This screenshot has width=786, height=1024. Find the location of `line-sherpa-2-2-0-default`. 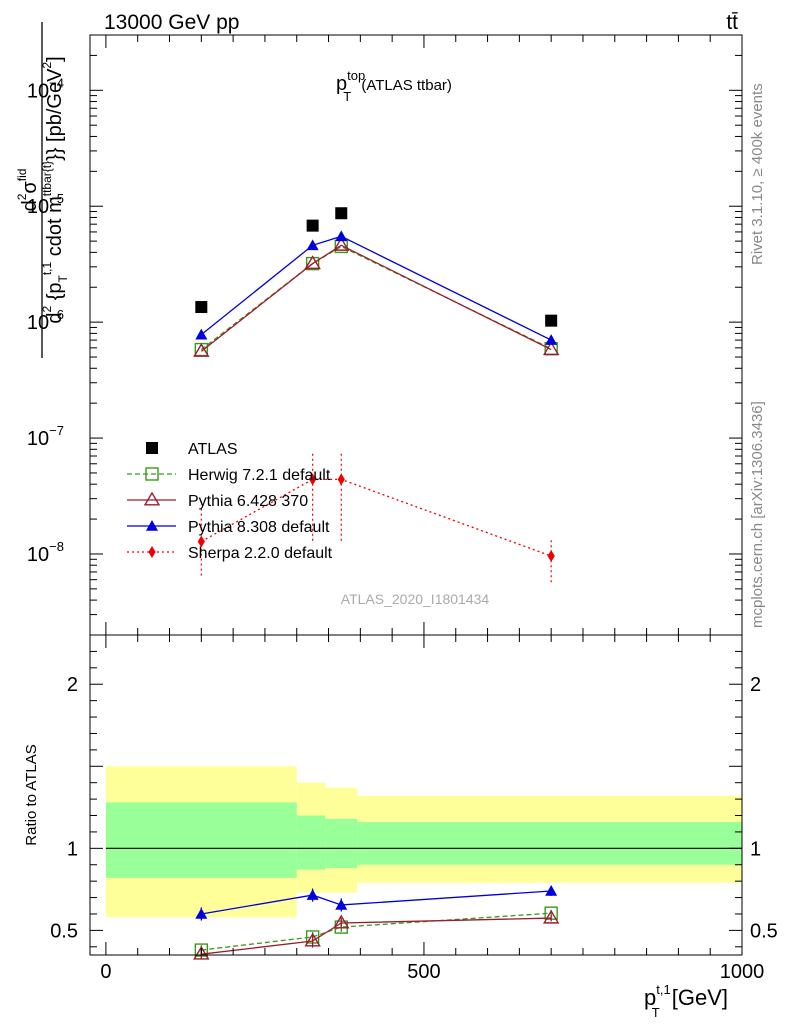

line-sherpa-2-2-0-default is located at coordinates (376, 517).